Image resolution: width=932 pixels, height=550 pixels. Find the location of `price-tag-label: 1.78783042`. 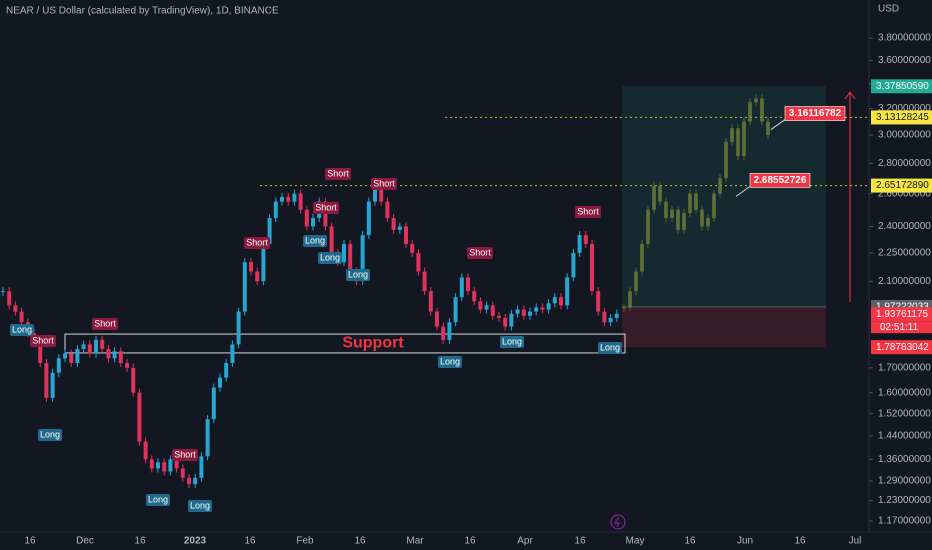

price-tag-label: 1.78783042 is located at coordinates (902, 347).